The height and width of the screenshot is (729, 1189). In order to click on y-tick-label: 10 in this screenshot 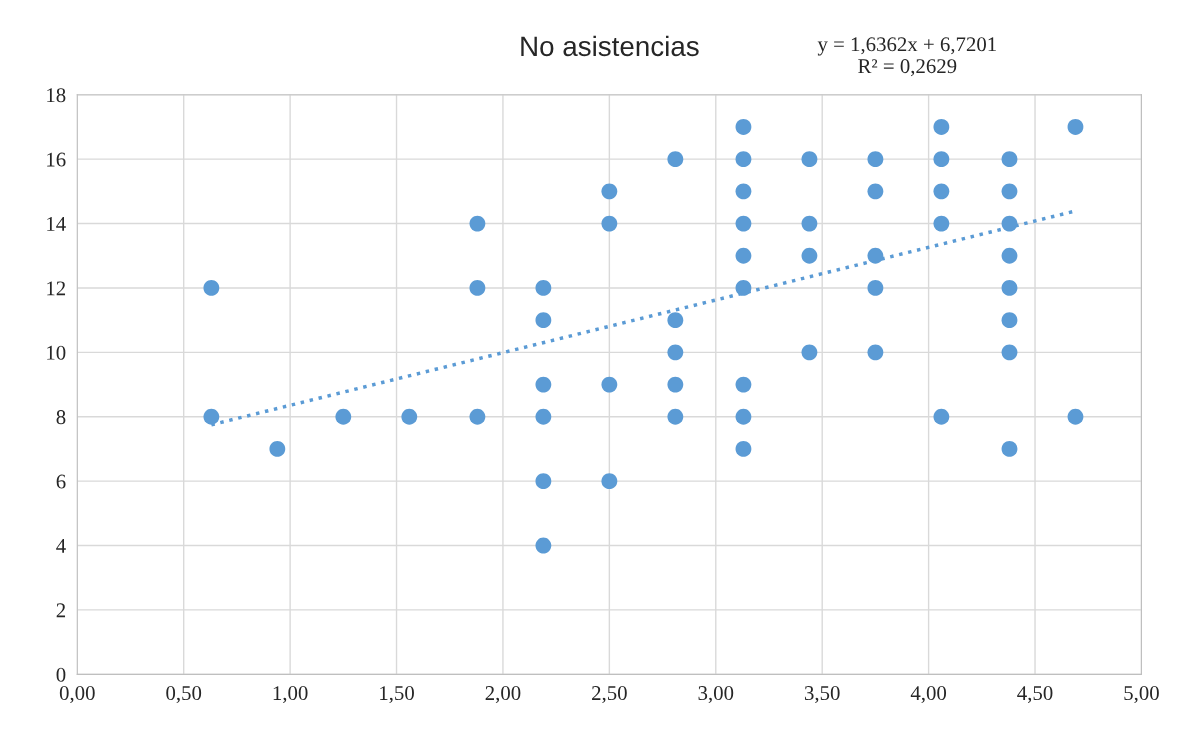, I will do `click(56, 352)`.